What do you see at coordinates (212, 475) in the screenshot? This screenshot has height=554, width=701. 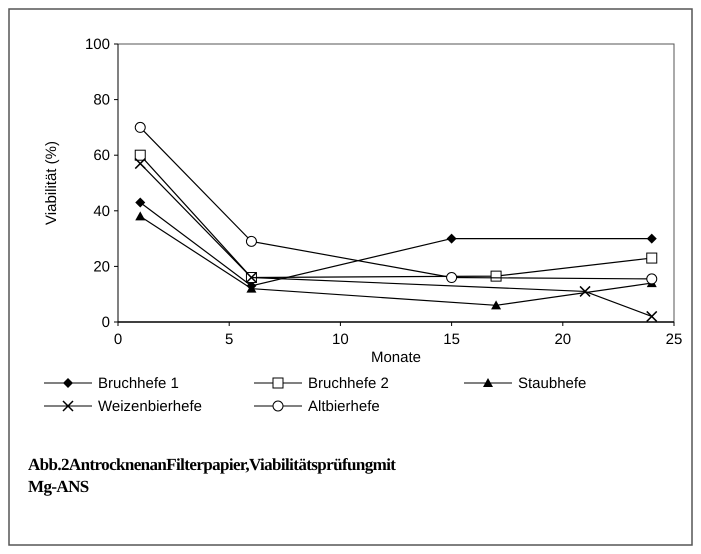 I see `caption: Abb.2AntrocknenanFilterpapier,Viabilitätsprüfungmit Mg-ANS` at bounding box center [212, 475].